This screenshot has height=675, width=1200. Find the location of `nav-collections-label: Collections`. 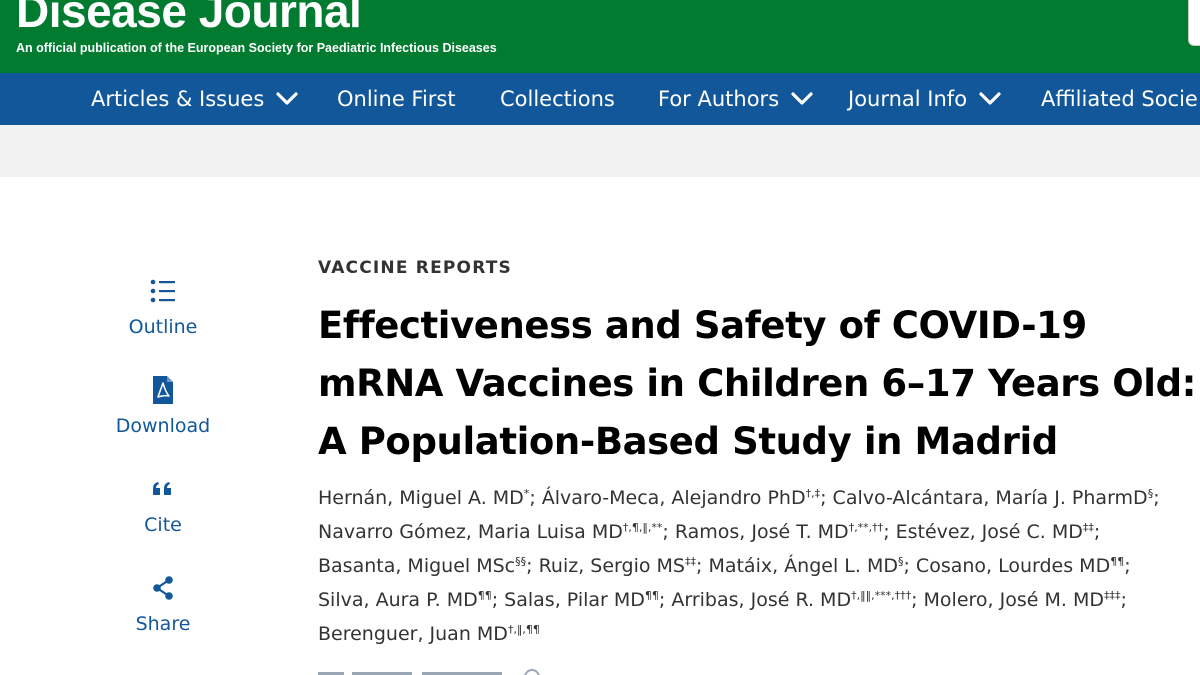

nav-collections-label: Collections is located at coordinates (557, 99).